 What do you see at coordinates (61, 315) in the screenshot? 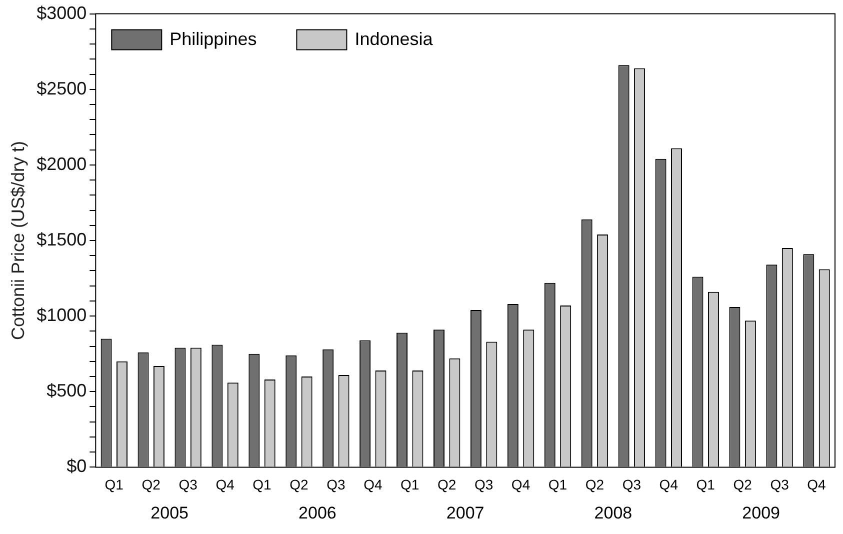
I see `y-tick-label: $1000` at bounding box center [61, 315].